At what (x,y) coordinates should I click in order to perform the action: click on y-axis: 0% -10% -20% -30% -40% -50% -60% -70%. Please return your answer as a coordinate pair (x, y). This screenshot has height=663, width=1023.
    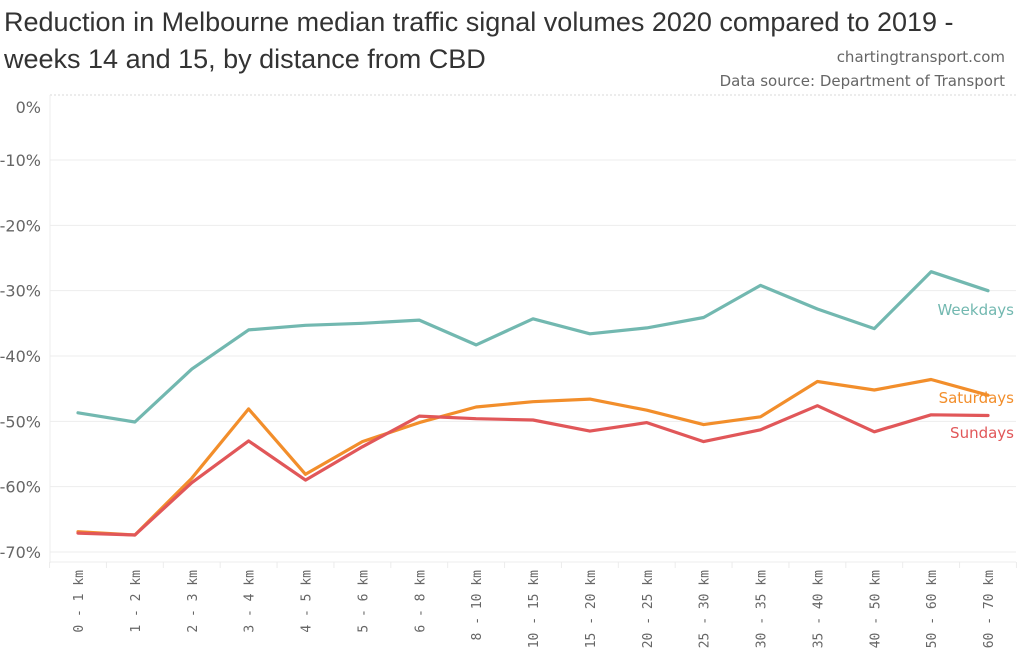
    Looking at the image, I should click on (20, 330).